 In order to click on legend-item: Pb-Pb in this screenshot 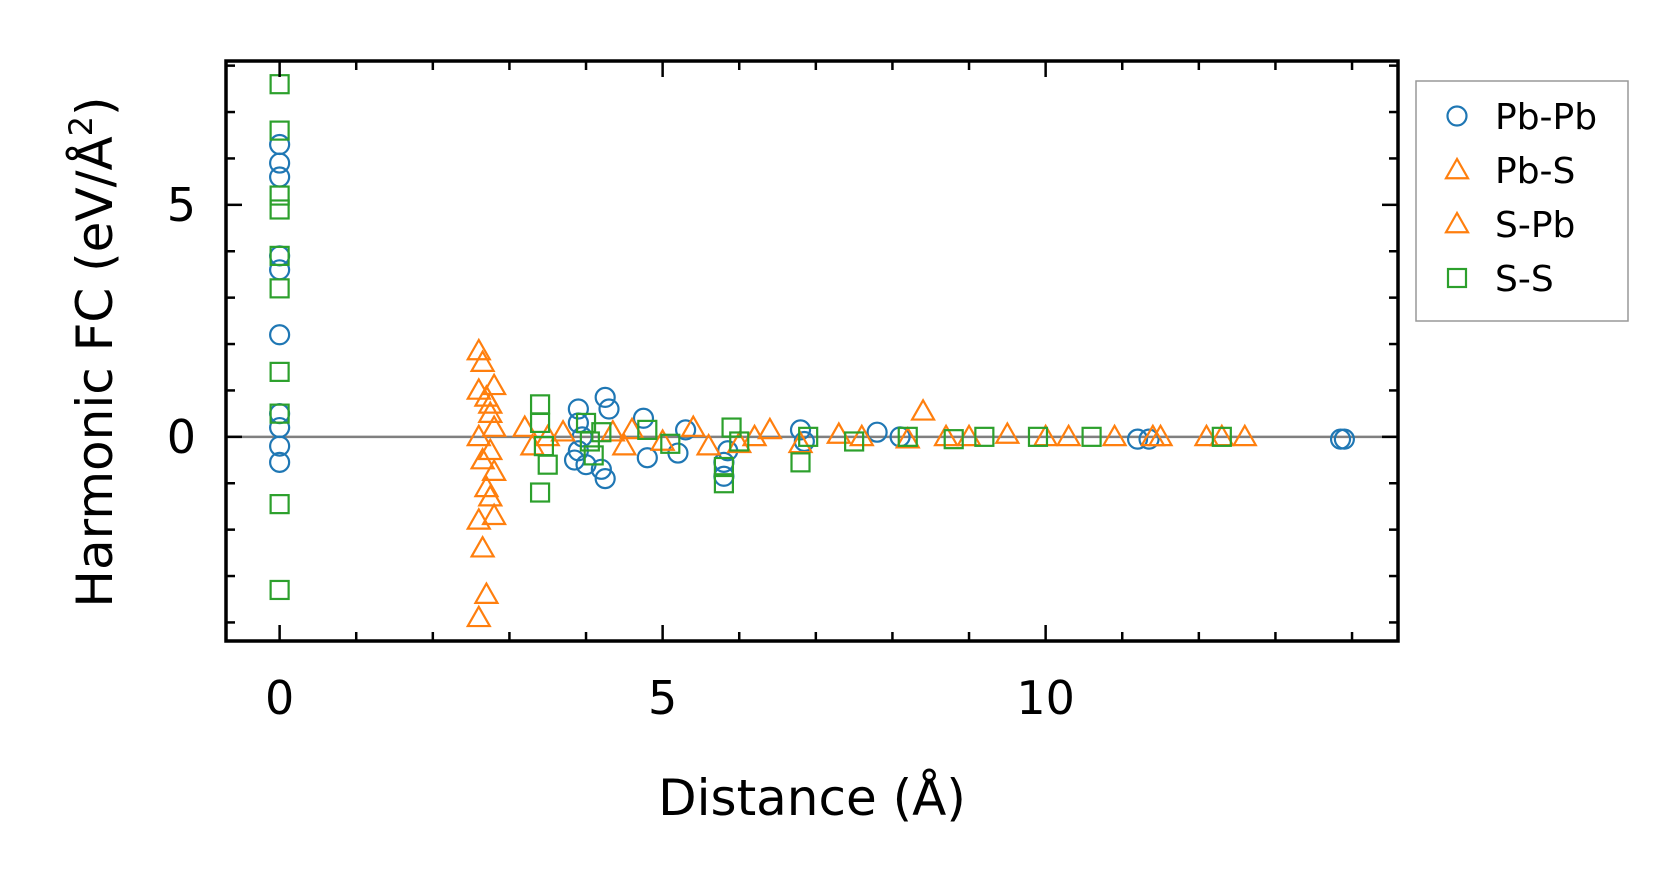, I will do `click(1521, 117)`.